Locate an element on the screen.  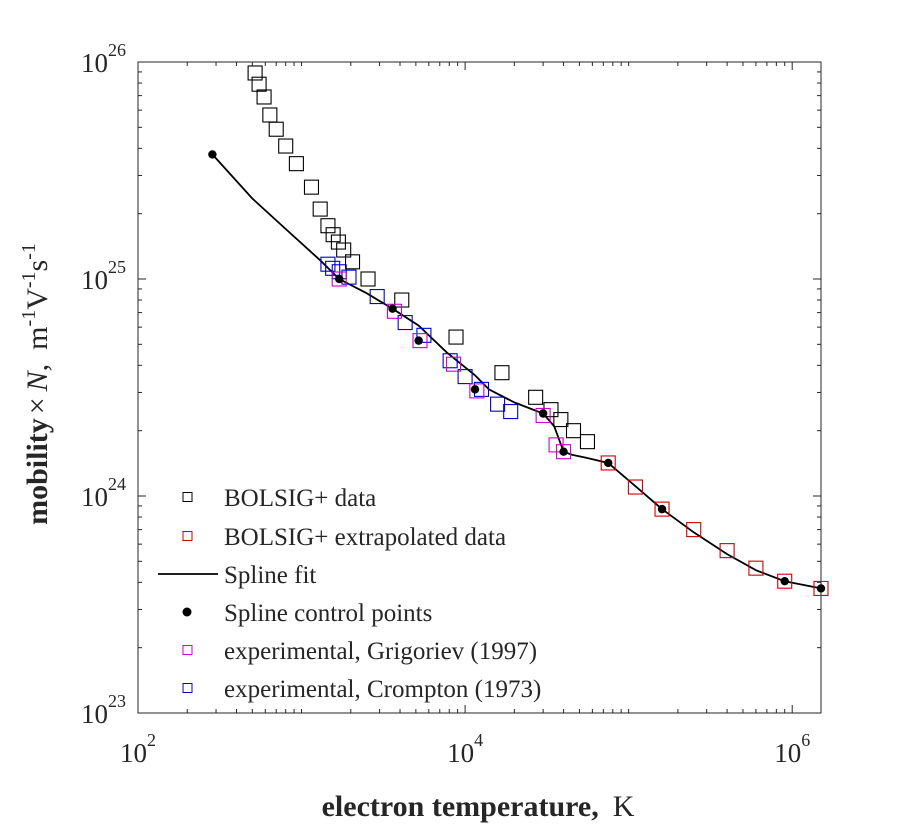
y-tick-label: 1024 is located at coordinates (103, 493).